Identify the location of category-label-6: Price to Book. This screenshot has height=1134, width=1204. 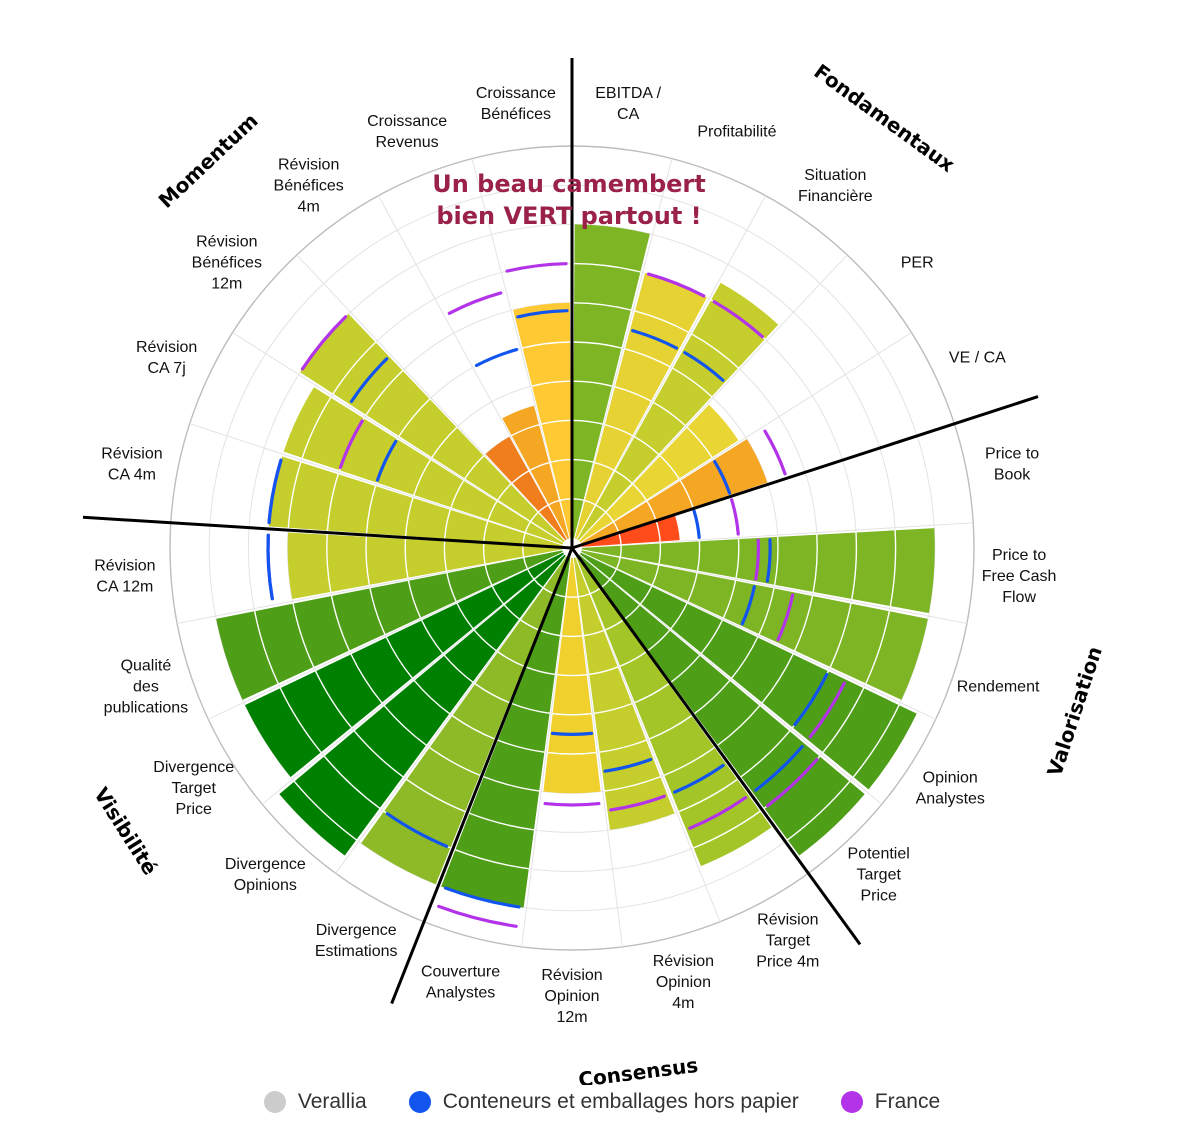
(1012, 465).